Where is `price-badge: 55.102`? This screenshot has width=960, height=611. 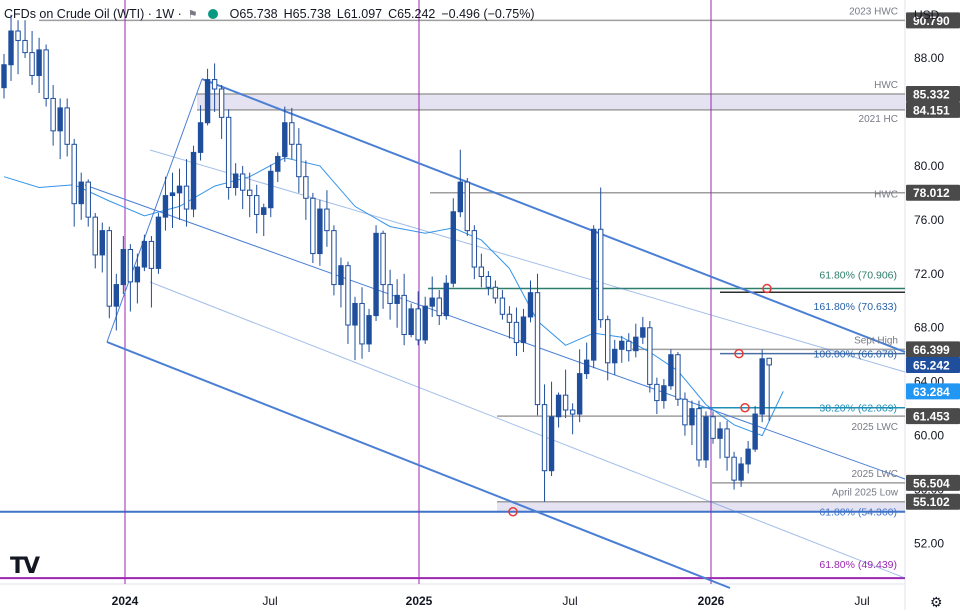
price-badge: 55.102 is located at coordinates (933, 501).